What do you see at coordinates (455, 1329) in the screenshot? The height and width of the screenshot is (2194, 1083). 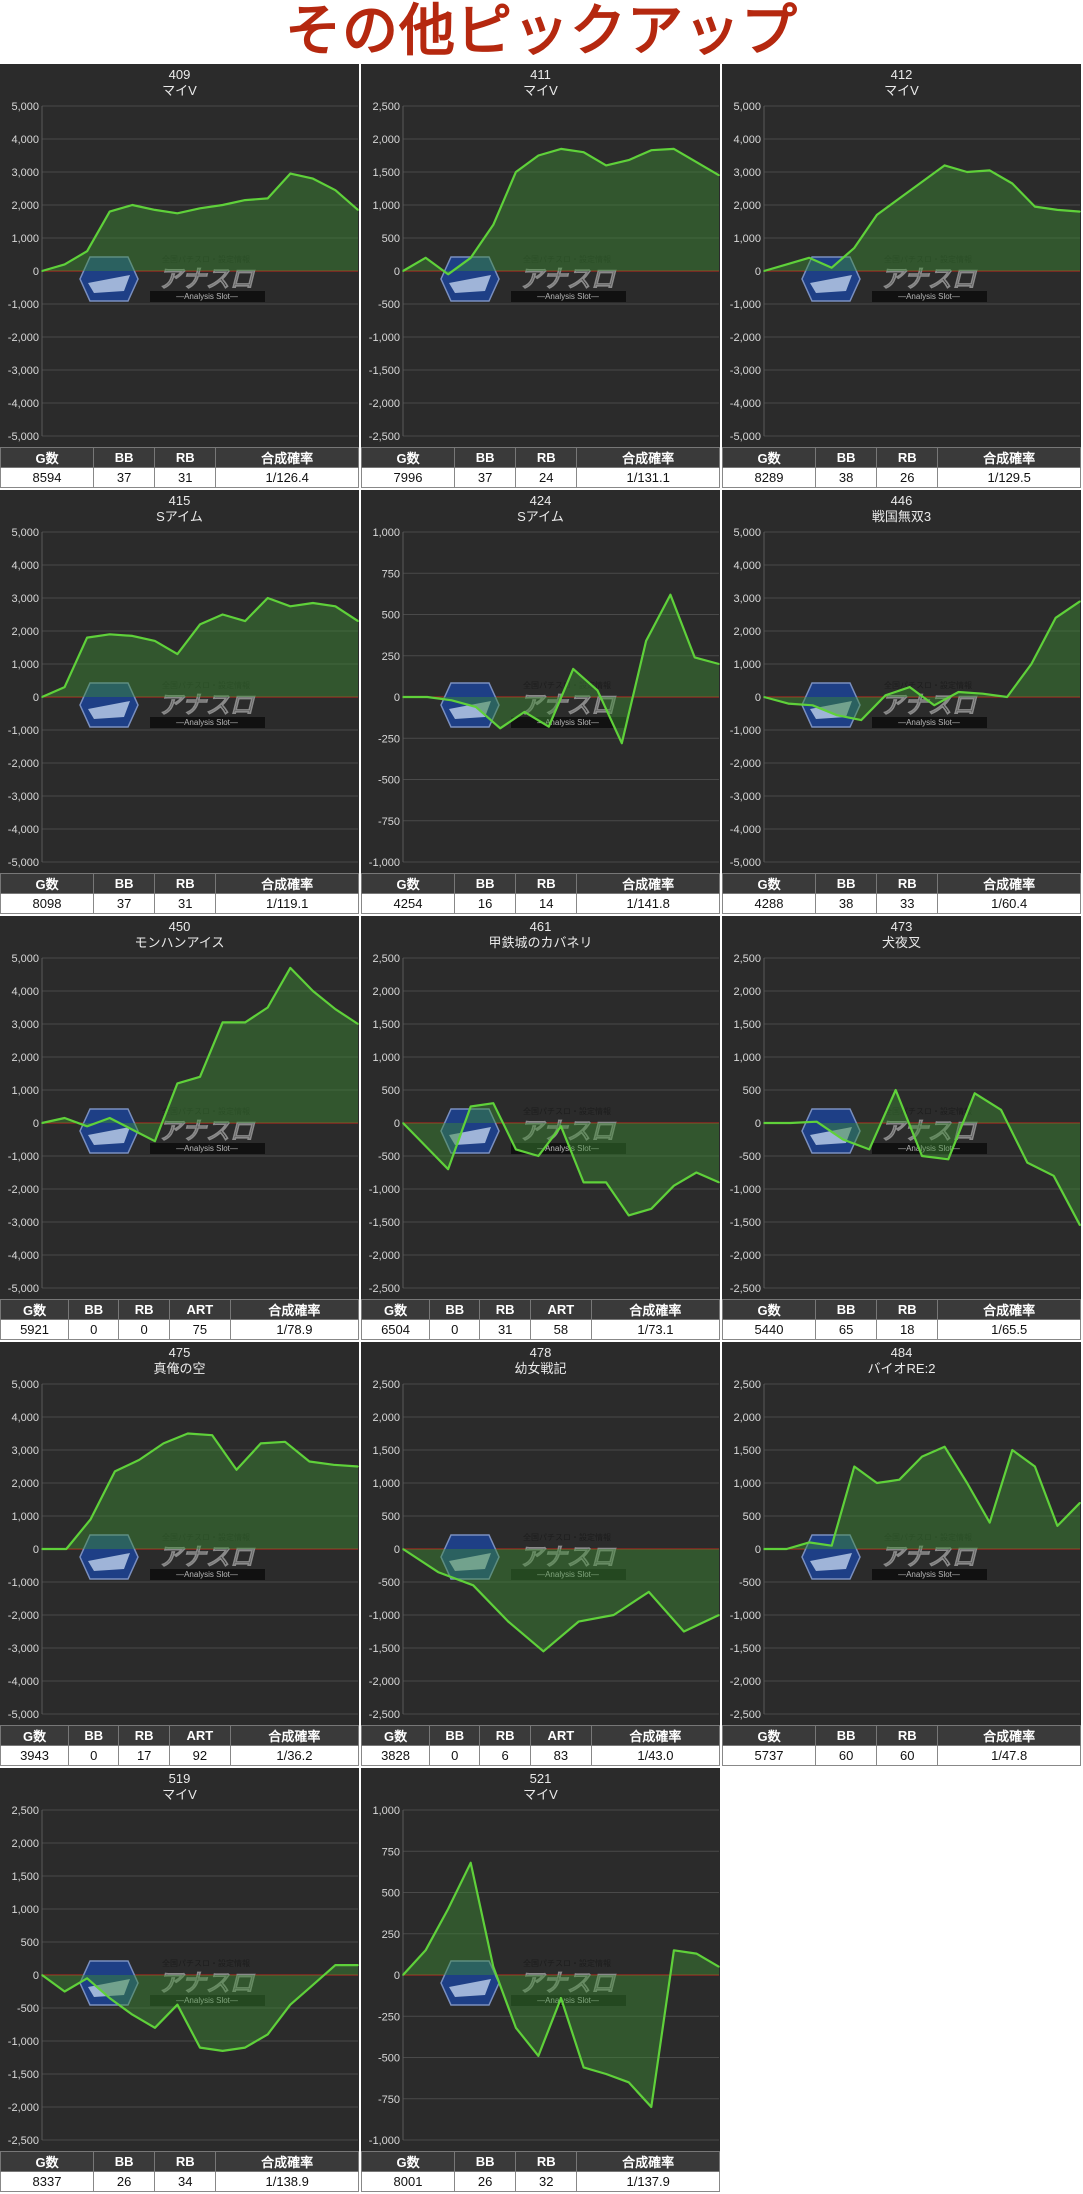 I see `stats-value-cell: 0` at bounding box center [455, 1329].